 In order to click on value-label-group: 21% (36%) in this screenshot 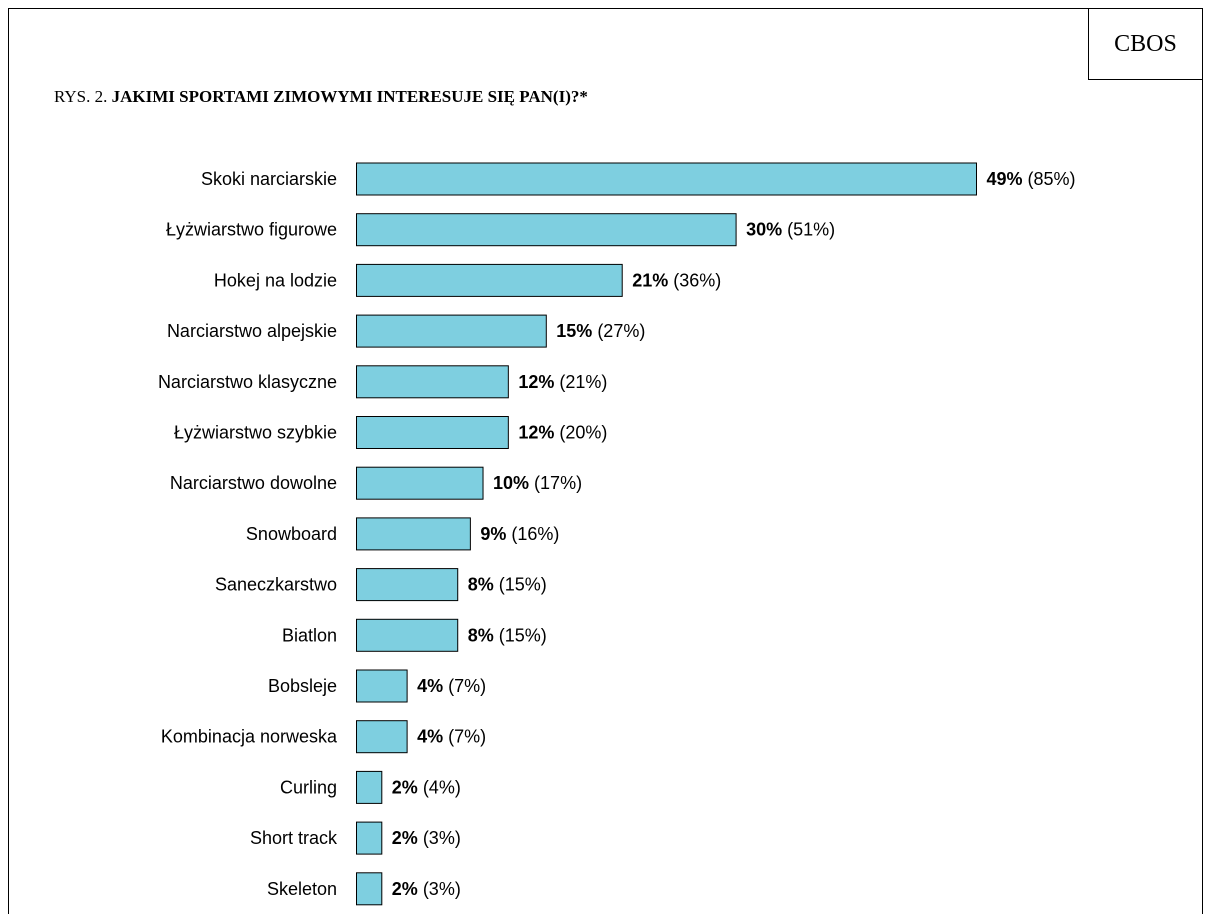, I will do `click(676, 280)`.